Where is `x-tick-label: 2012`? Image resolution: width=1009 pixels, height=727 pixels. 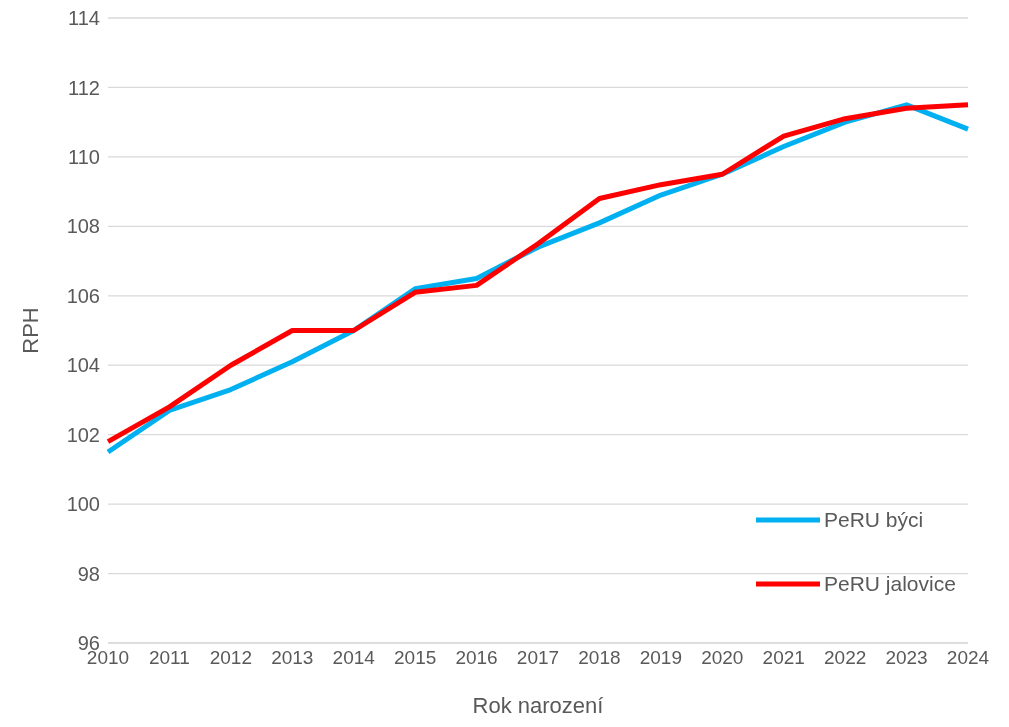
x-tick-label: 2012 is located at coordinates (230, 658).